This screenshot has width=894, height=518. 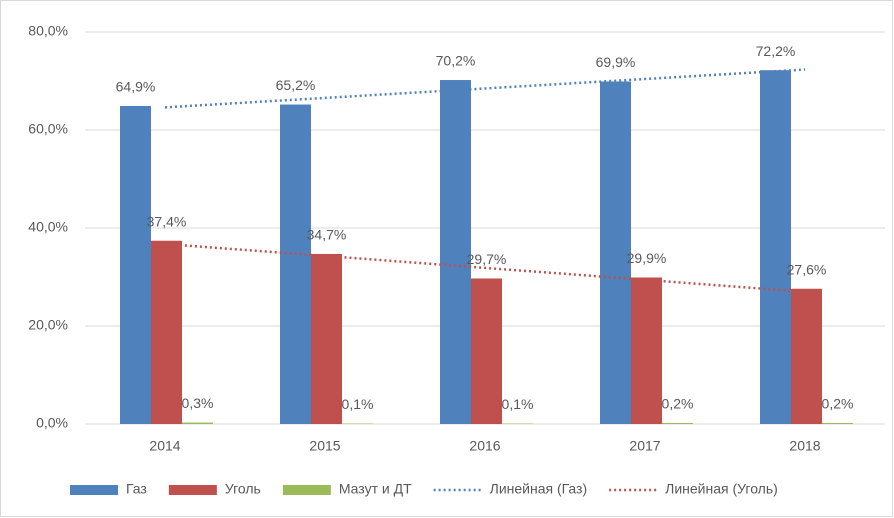 I want to click on data-label: 29,7%, so click(x=487, y=259).